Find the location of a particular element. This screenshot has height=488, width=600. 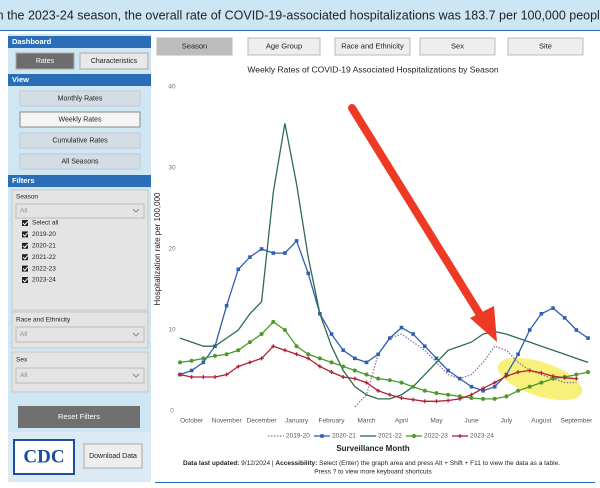

x-tick-label: November is located at coordinates (227, 421).